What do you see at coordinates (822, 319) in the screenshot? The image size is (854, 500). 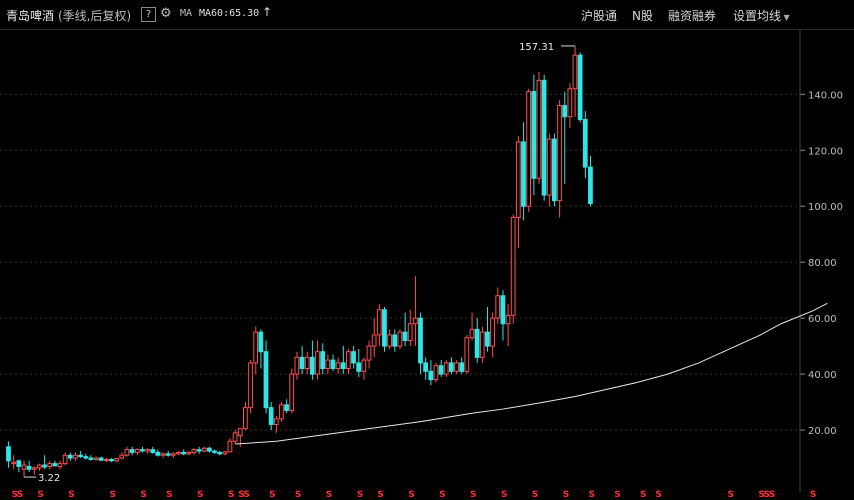 I see `y-tick-label: 60.00` at bounding box center [822, 319].